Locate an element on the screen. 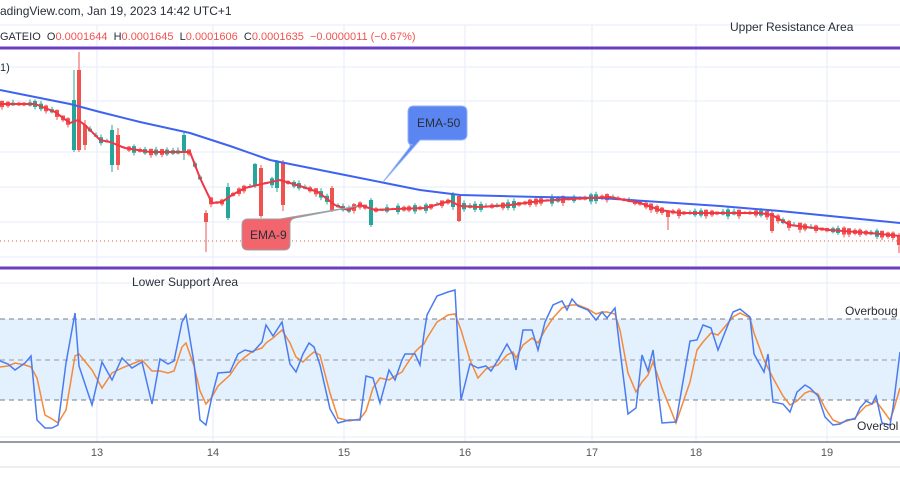 The image size is (900, 500). open-value: 0.0001644 is located at coordinates (81, 37).